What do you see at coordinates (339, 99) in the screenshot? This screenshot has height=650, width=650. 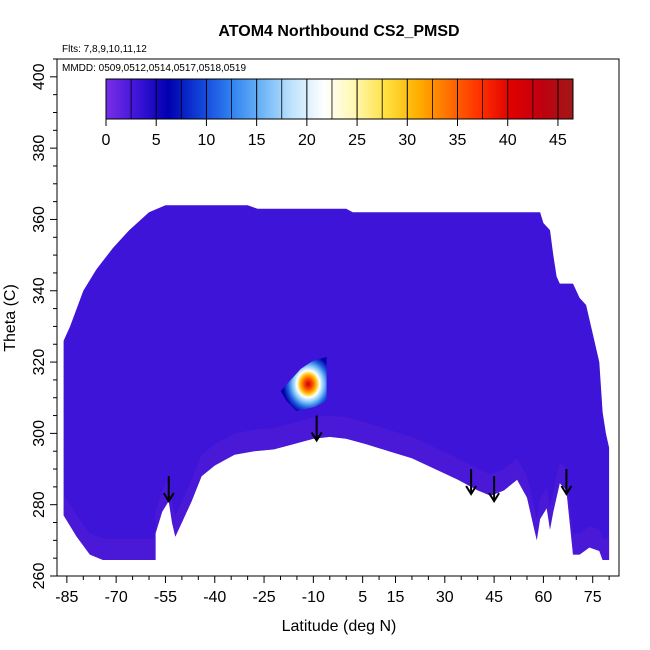 I see `colorbar-scale` at bounding box center [339, 99].